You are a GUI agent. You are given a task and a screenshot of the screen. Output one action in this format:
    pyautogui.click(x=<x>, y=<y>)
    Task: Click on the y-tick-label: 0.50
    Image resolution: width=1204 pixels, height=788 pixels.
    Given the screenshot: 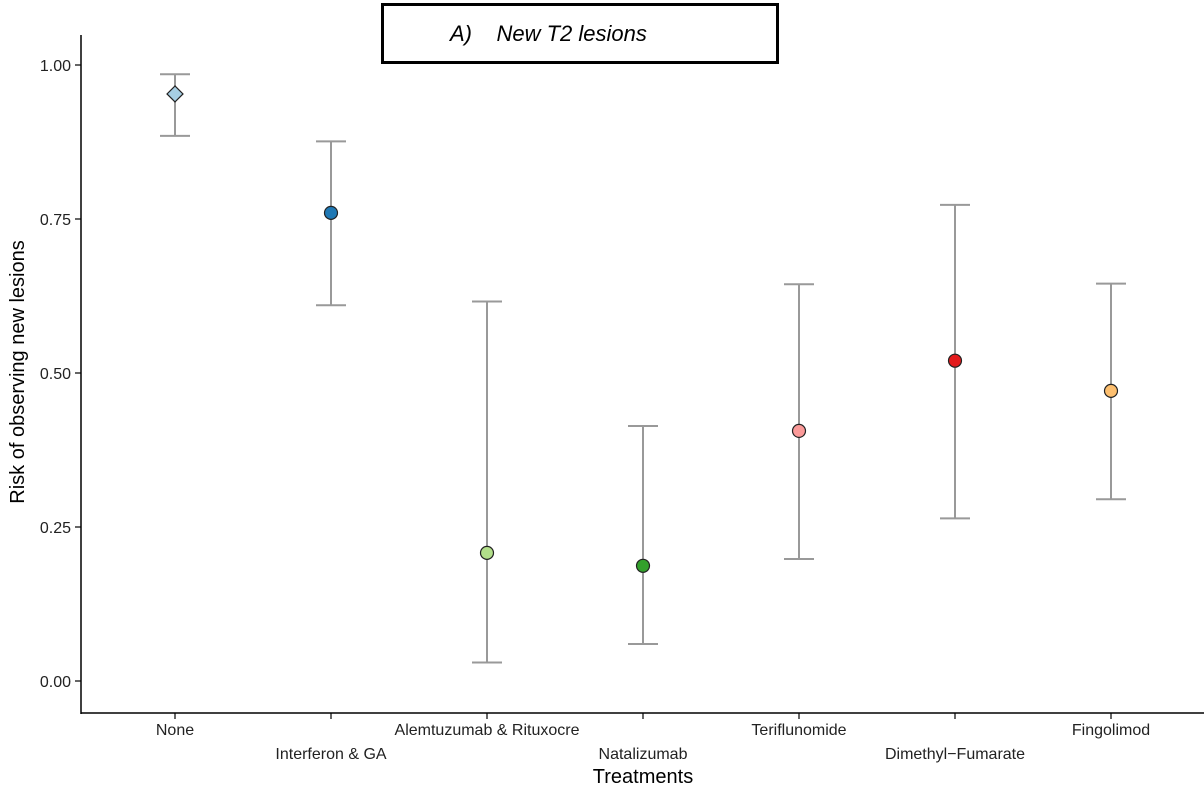 What is the action you would take?
    pyautogui.click(x=55, y=374)
    